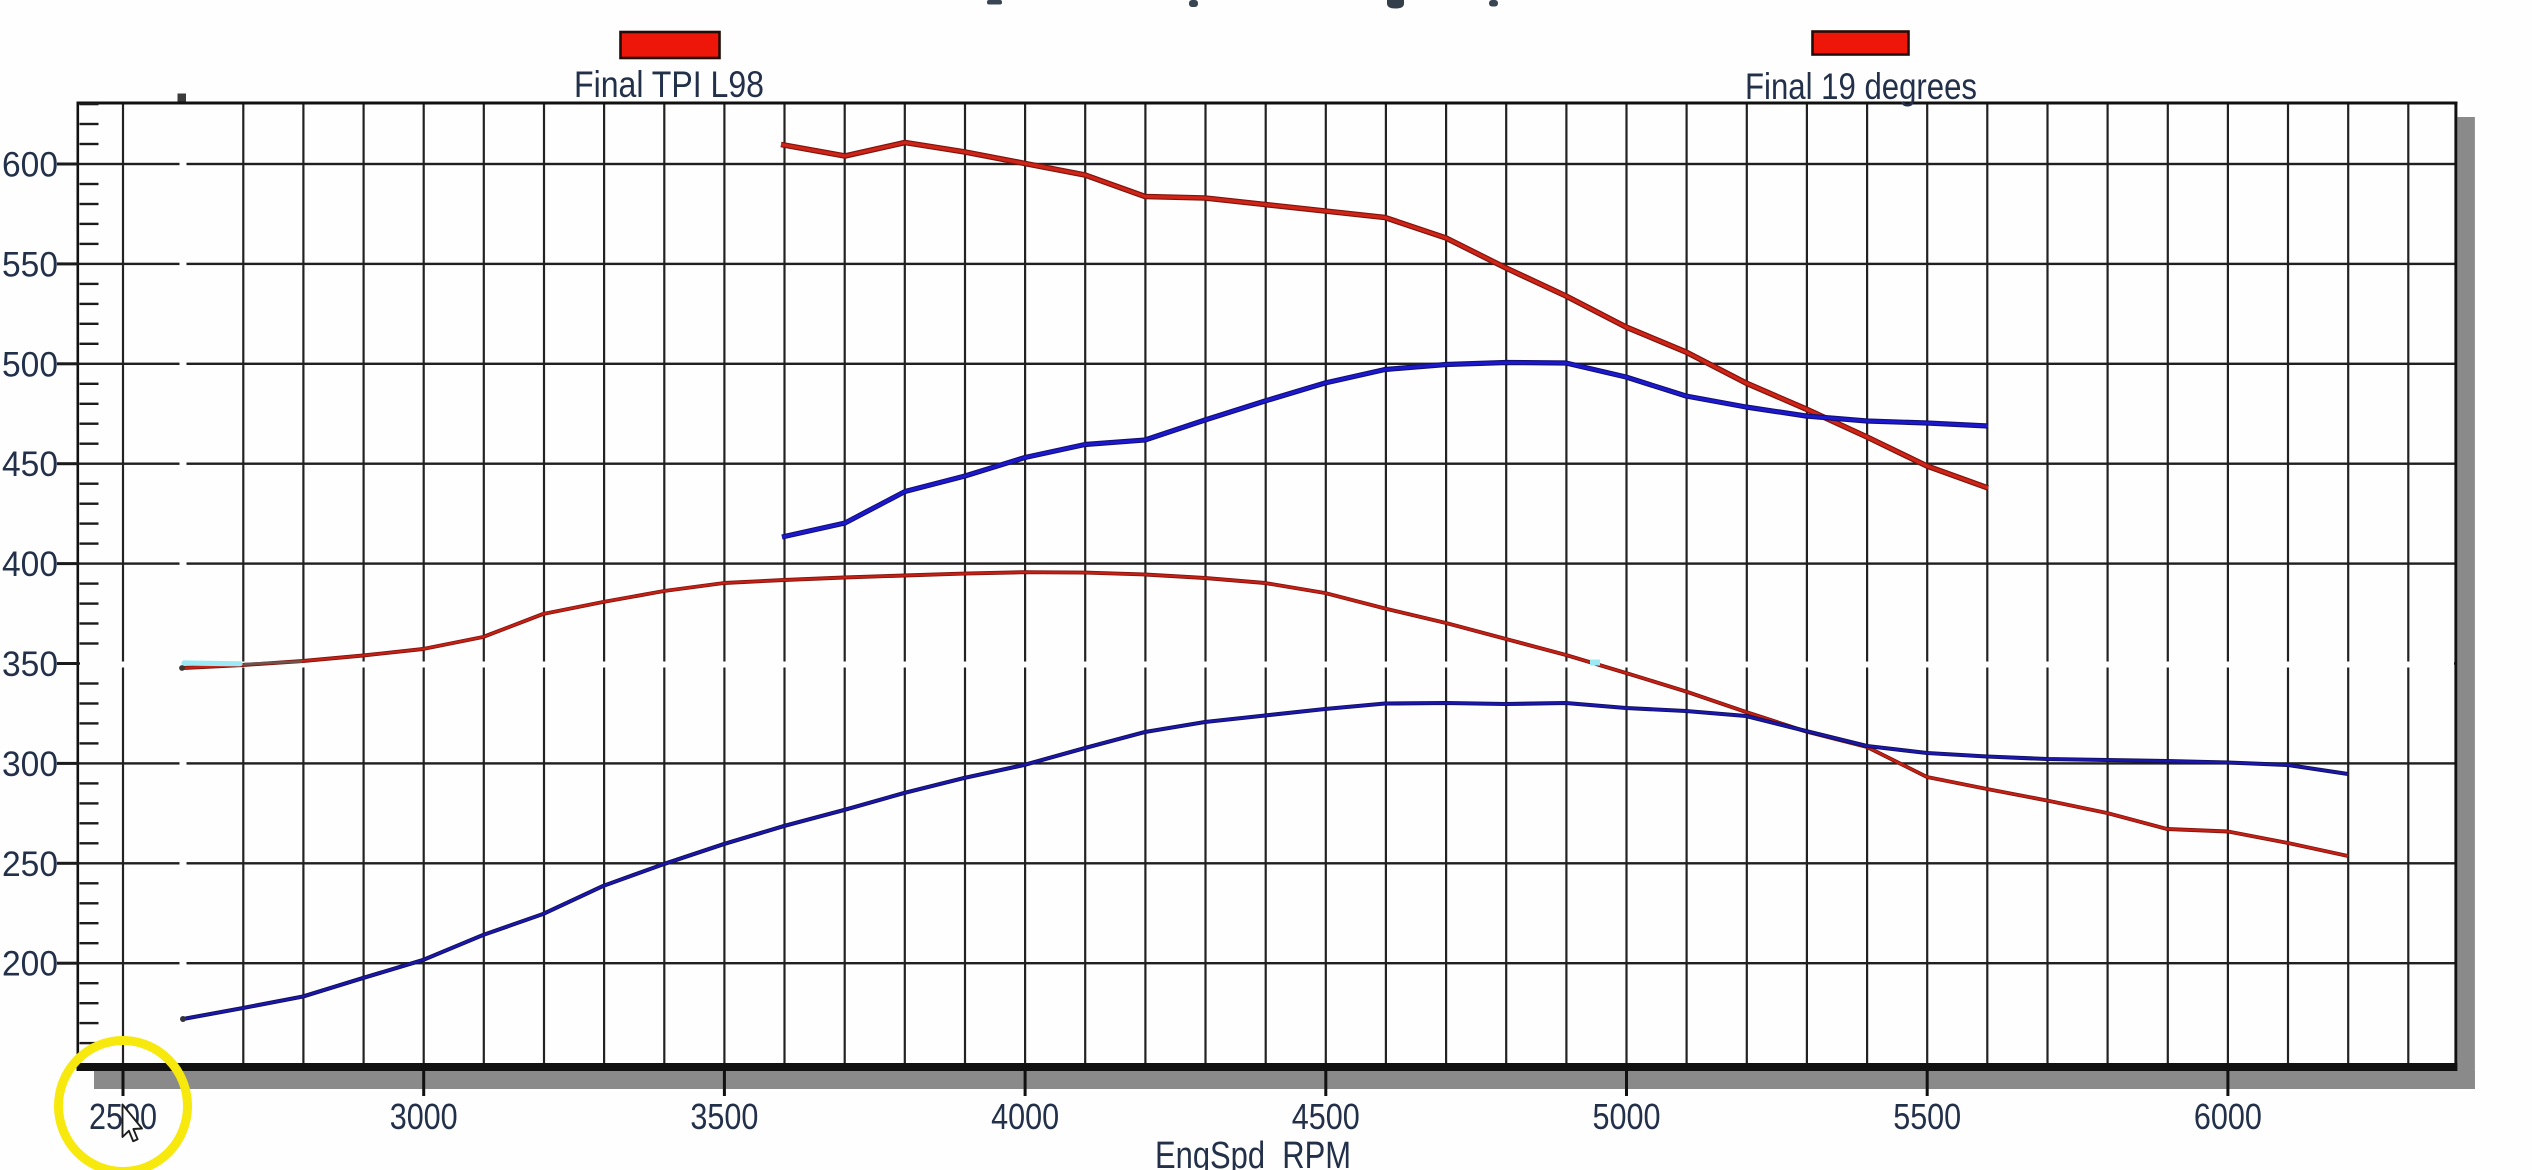 The width and height of the screenshot is (2532, 1170). I want to click on svg-text: 500, so click(30, 364).